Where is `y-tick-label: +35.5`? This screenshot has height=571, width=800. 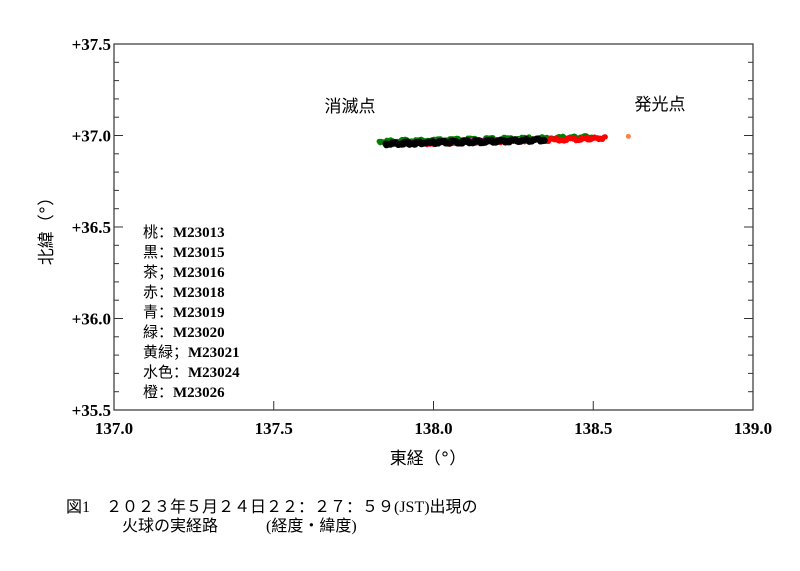 y-tick-label: +35.5 is located at coordinates (91, 410).